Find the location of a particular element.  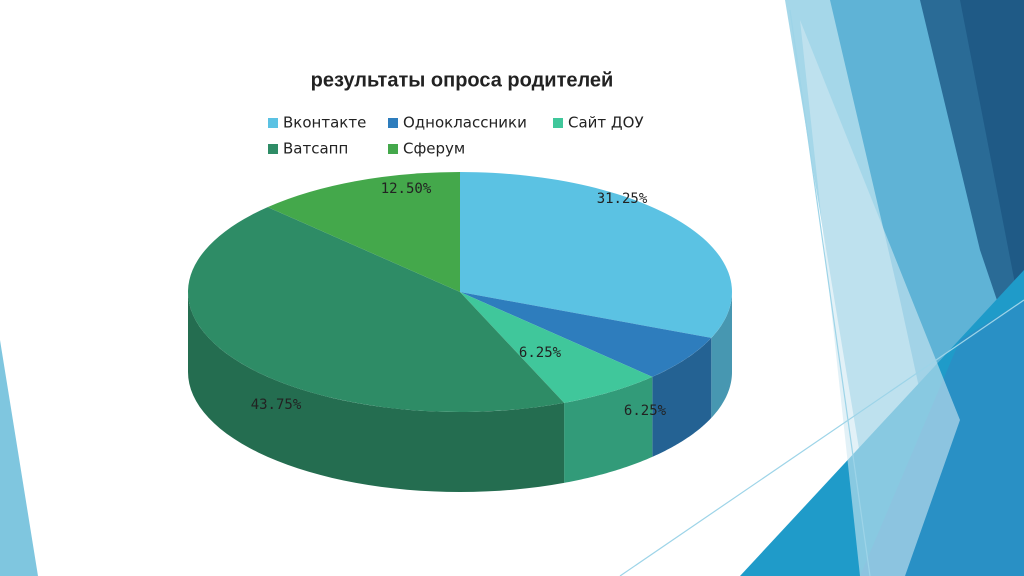

legend-label: Сайт ДОУ is located at coordinates (606, 123).